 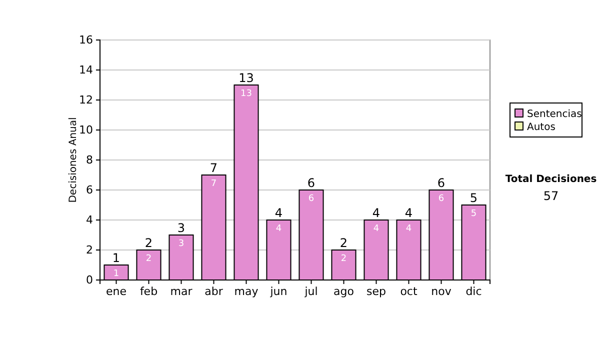 I want to click on total-label: 3, so click(x=181, y=228).